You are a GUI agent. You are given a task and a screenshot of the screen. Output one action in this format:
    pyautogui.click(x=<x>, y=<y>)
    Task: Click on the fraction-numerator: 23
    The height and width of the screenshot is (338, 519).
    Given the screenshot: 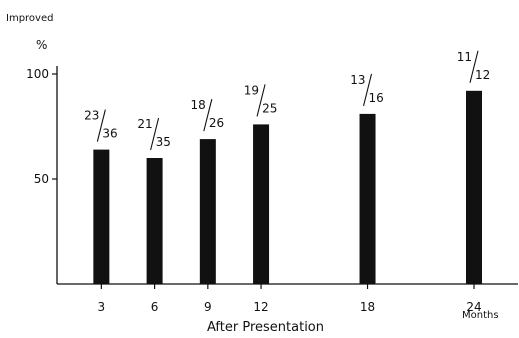 What is the action you would take?
    pyautogui.click(x=91, y=116)
    